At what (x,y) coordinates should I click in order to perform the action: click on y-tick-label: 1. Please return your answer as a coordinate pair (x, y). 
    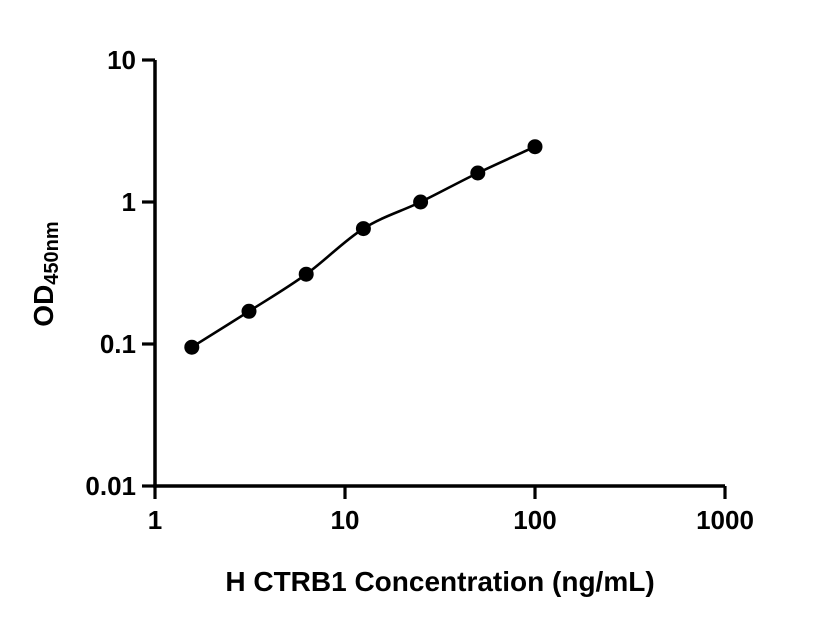
    Looking at the image, I should click on (129, 202).